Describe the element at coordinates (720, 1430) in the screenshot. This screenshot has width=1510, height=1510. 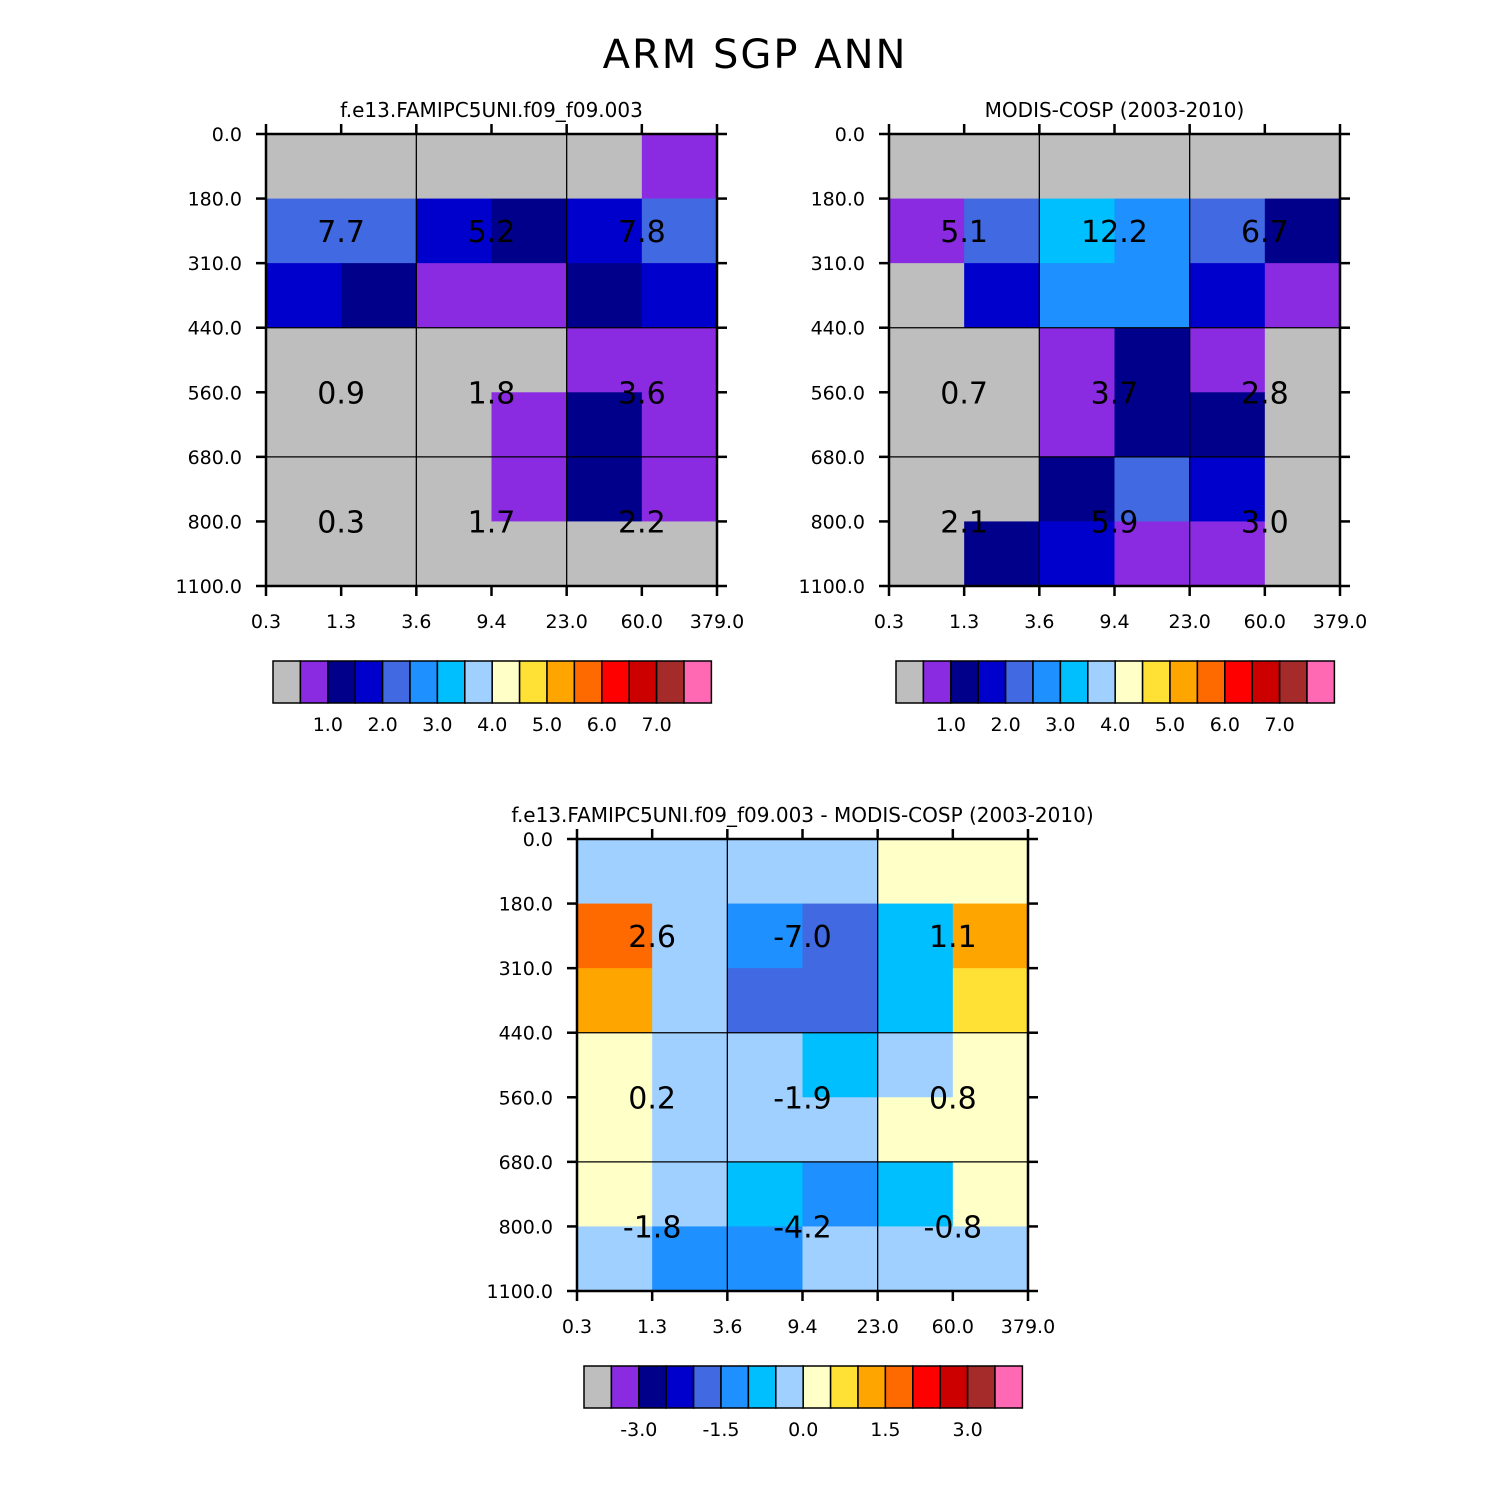
I see `colorbar-label: -1.5` at that location.